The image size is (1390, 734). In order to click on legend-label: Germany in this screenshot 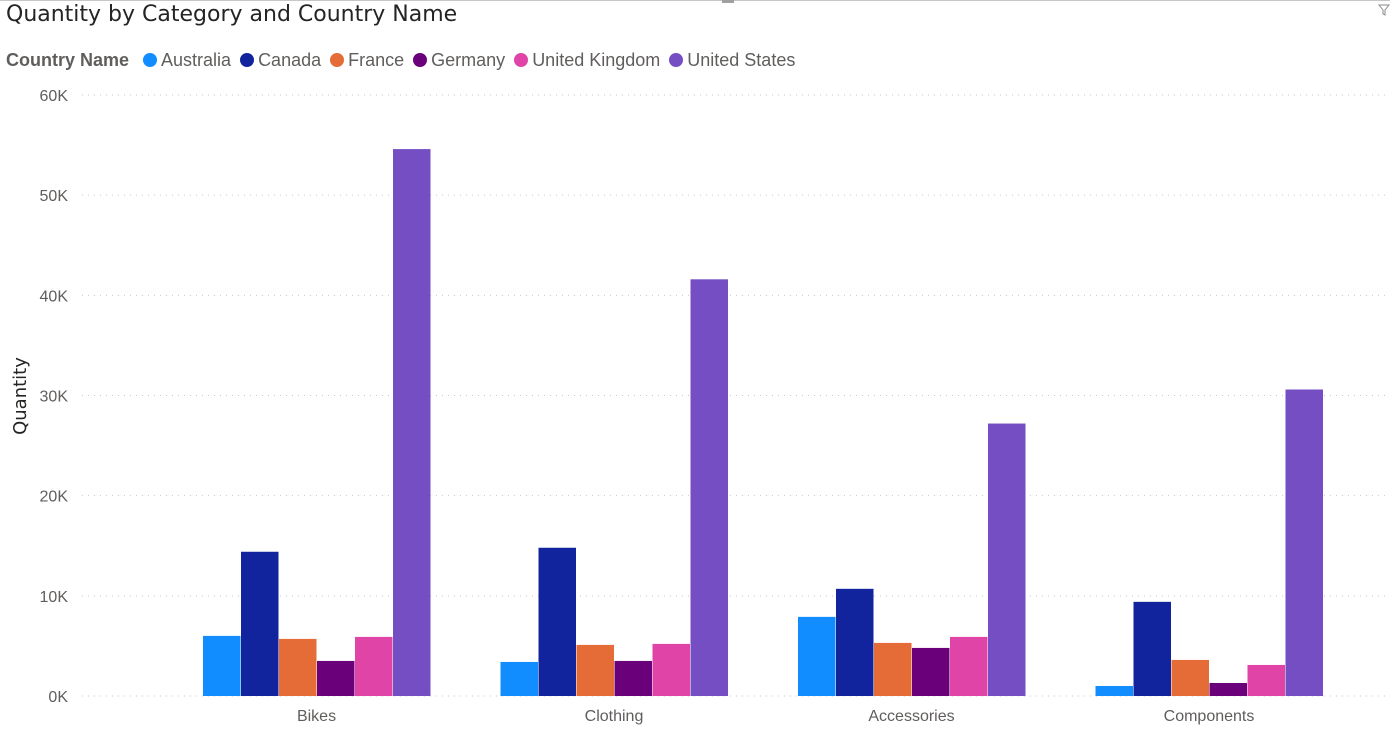, I will do `click(468, 59)`.